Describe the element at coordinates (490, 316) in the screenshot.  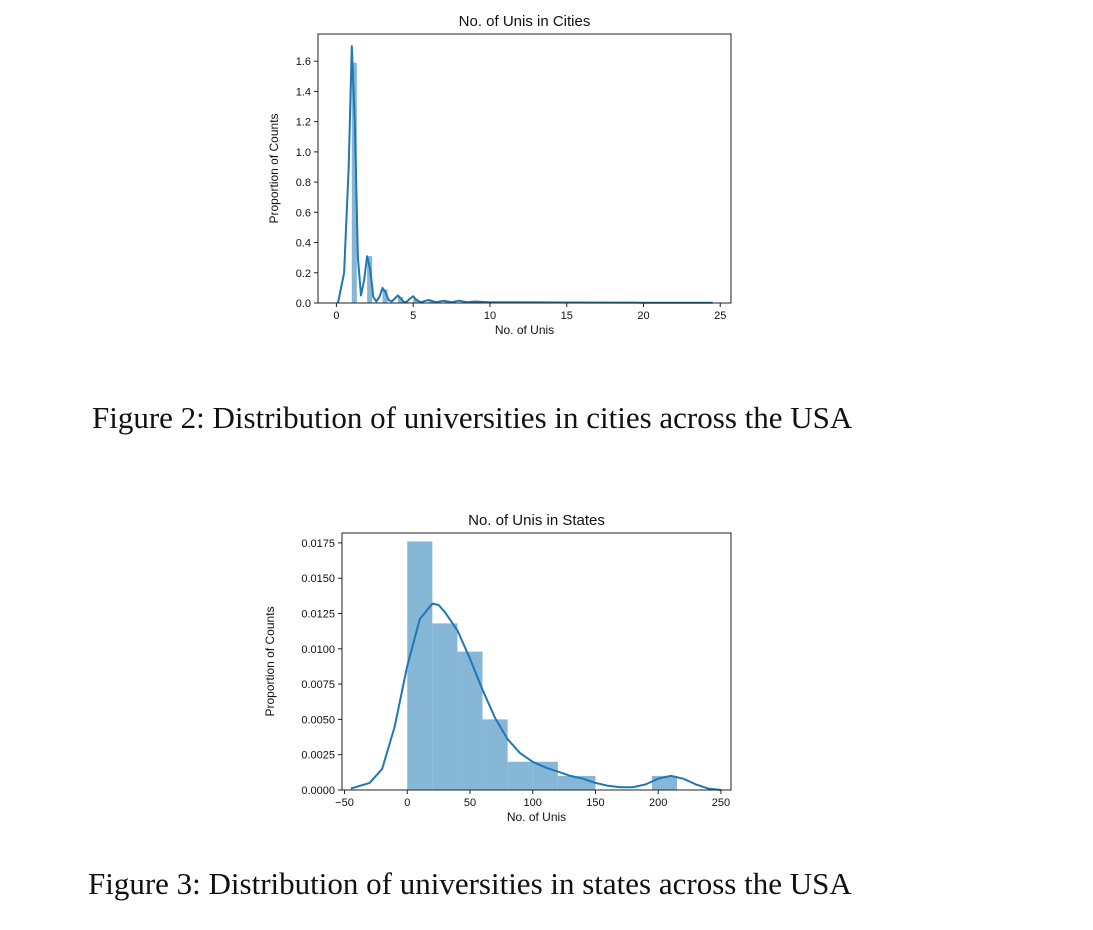
I see `x-tick-label: 10` at that location.